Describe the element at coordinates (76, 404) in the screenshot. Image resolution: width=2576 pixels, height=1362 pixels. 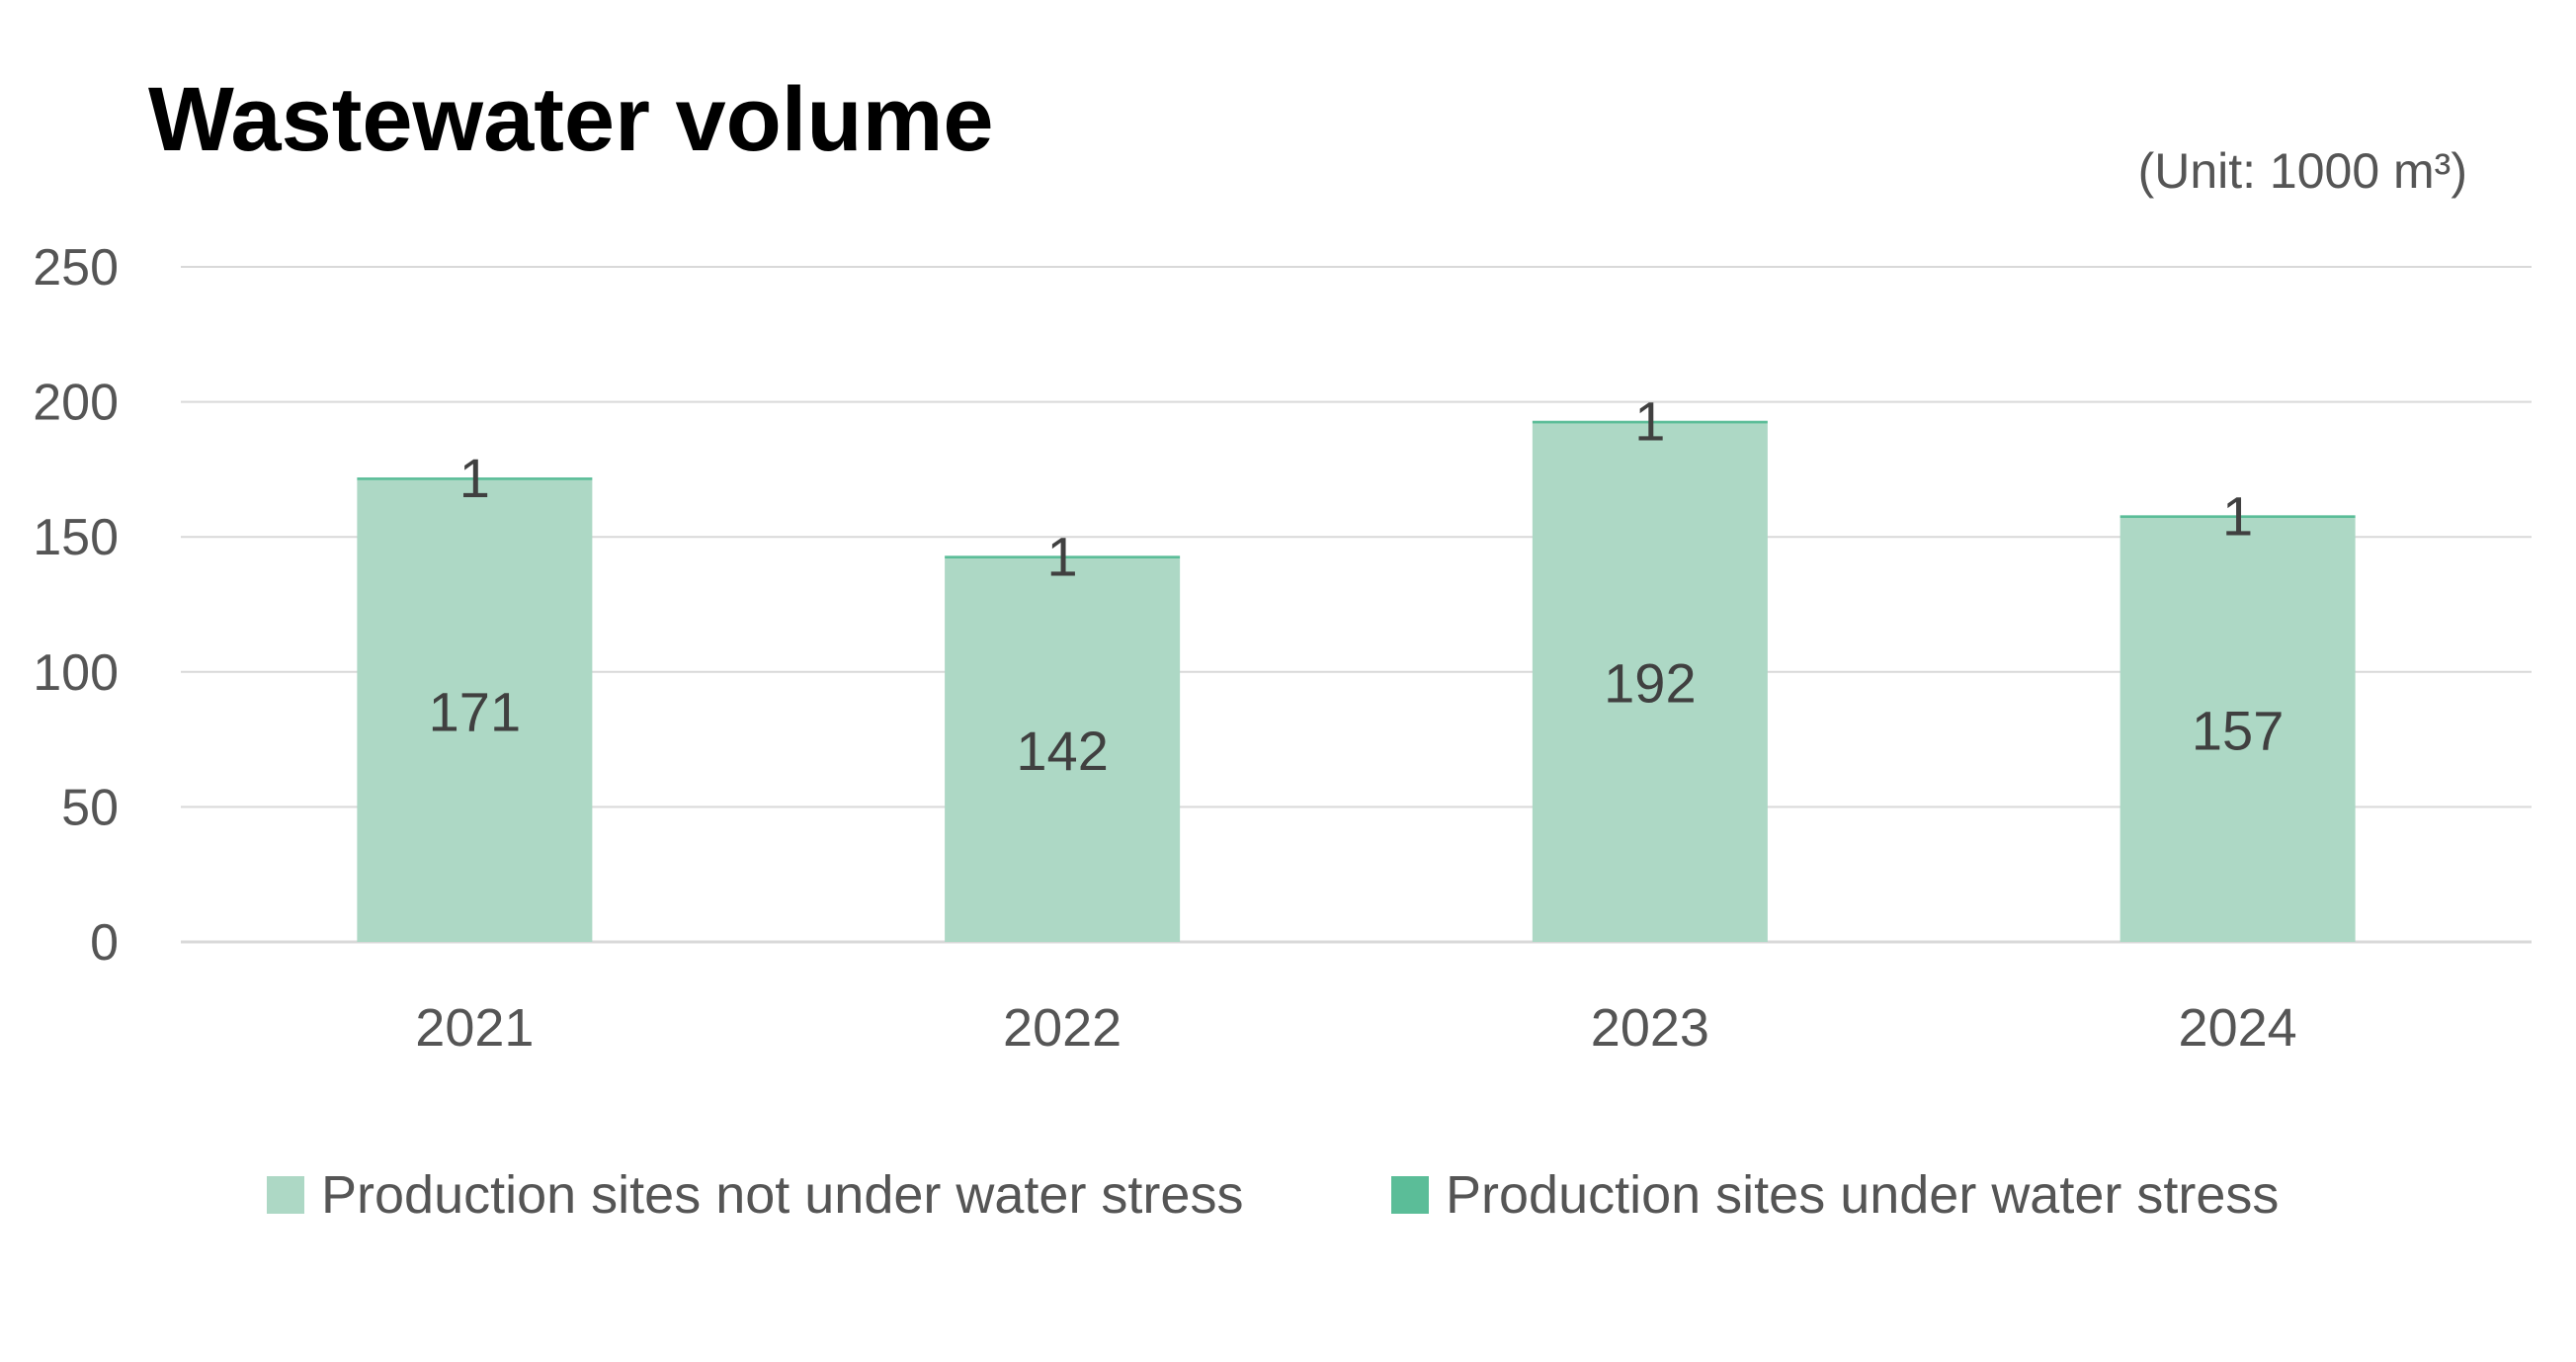
I see `y-tick-label: 200` at that location.